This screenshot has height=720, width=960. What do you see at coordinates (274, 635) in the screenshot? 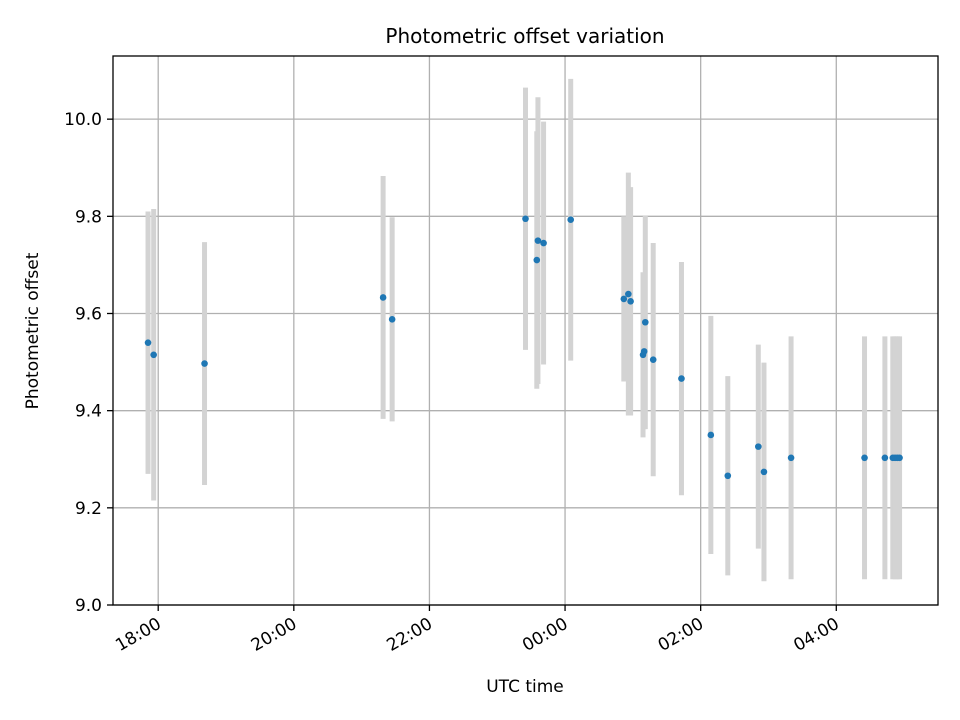
I see `x-tick-label: 20:00` at bounding box center [274, 635].